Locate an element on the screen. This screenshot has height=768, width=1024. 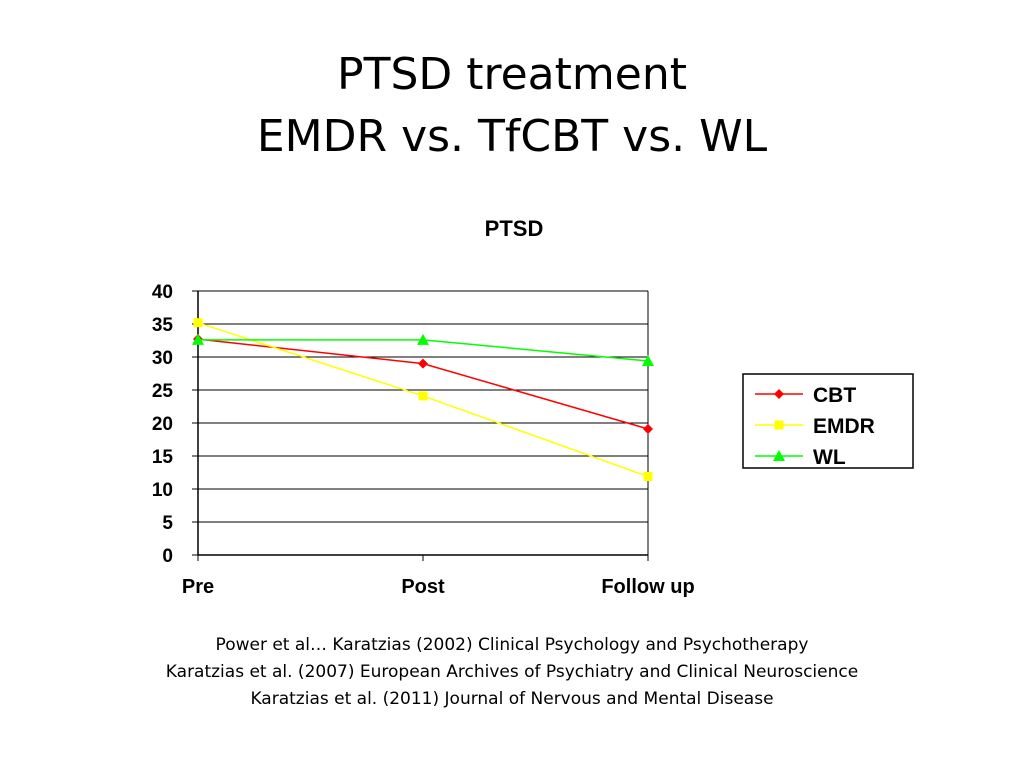
legend-label-cbt: CBT is located at coordinates (834, 395).